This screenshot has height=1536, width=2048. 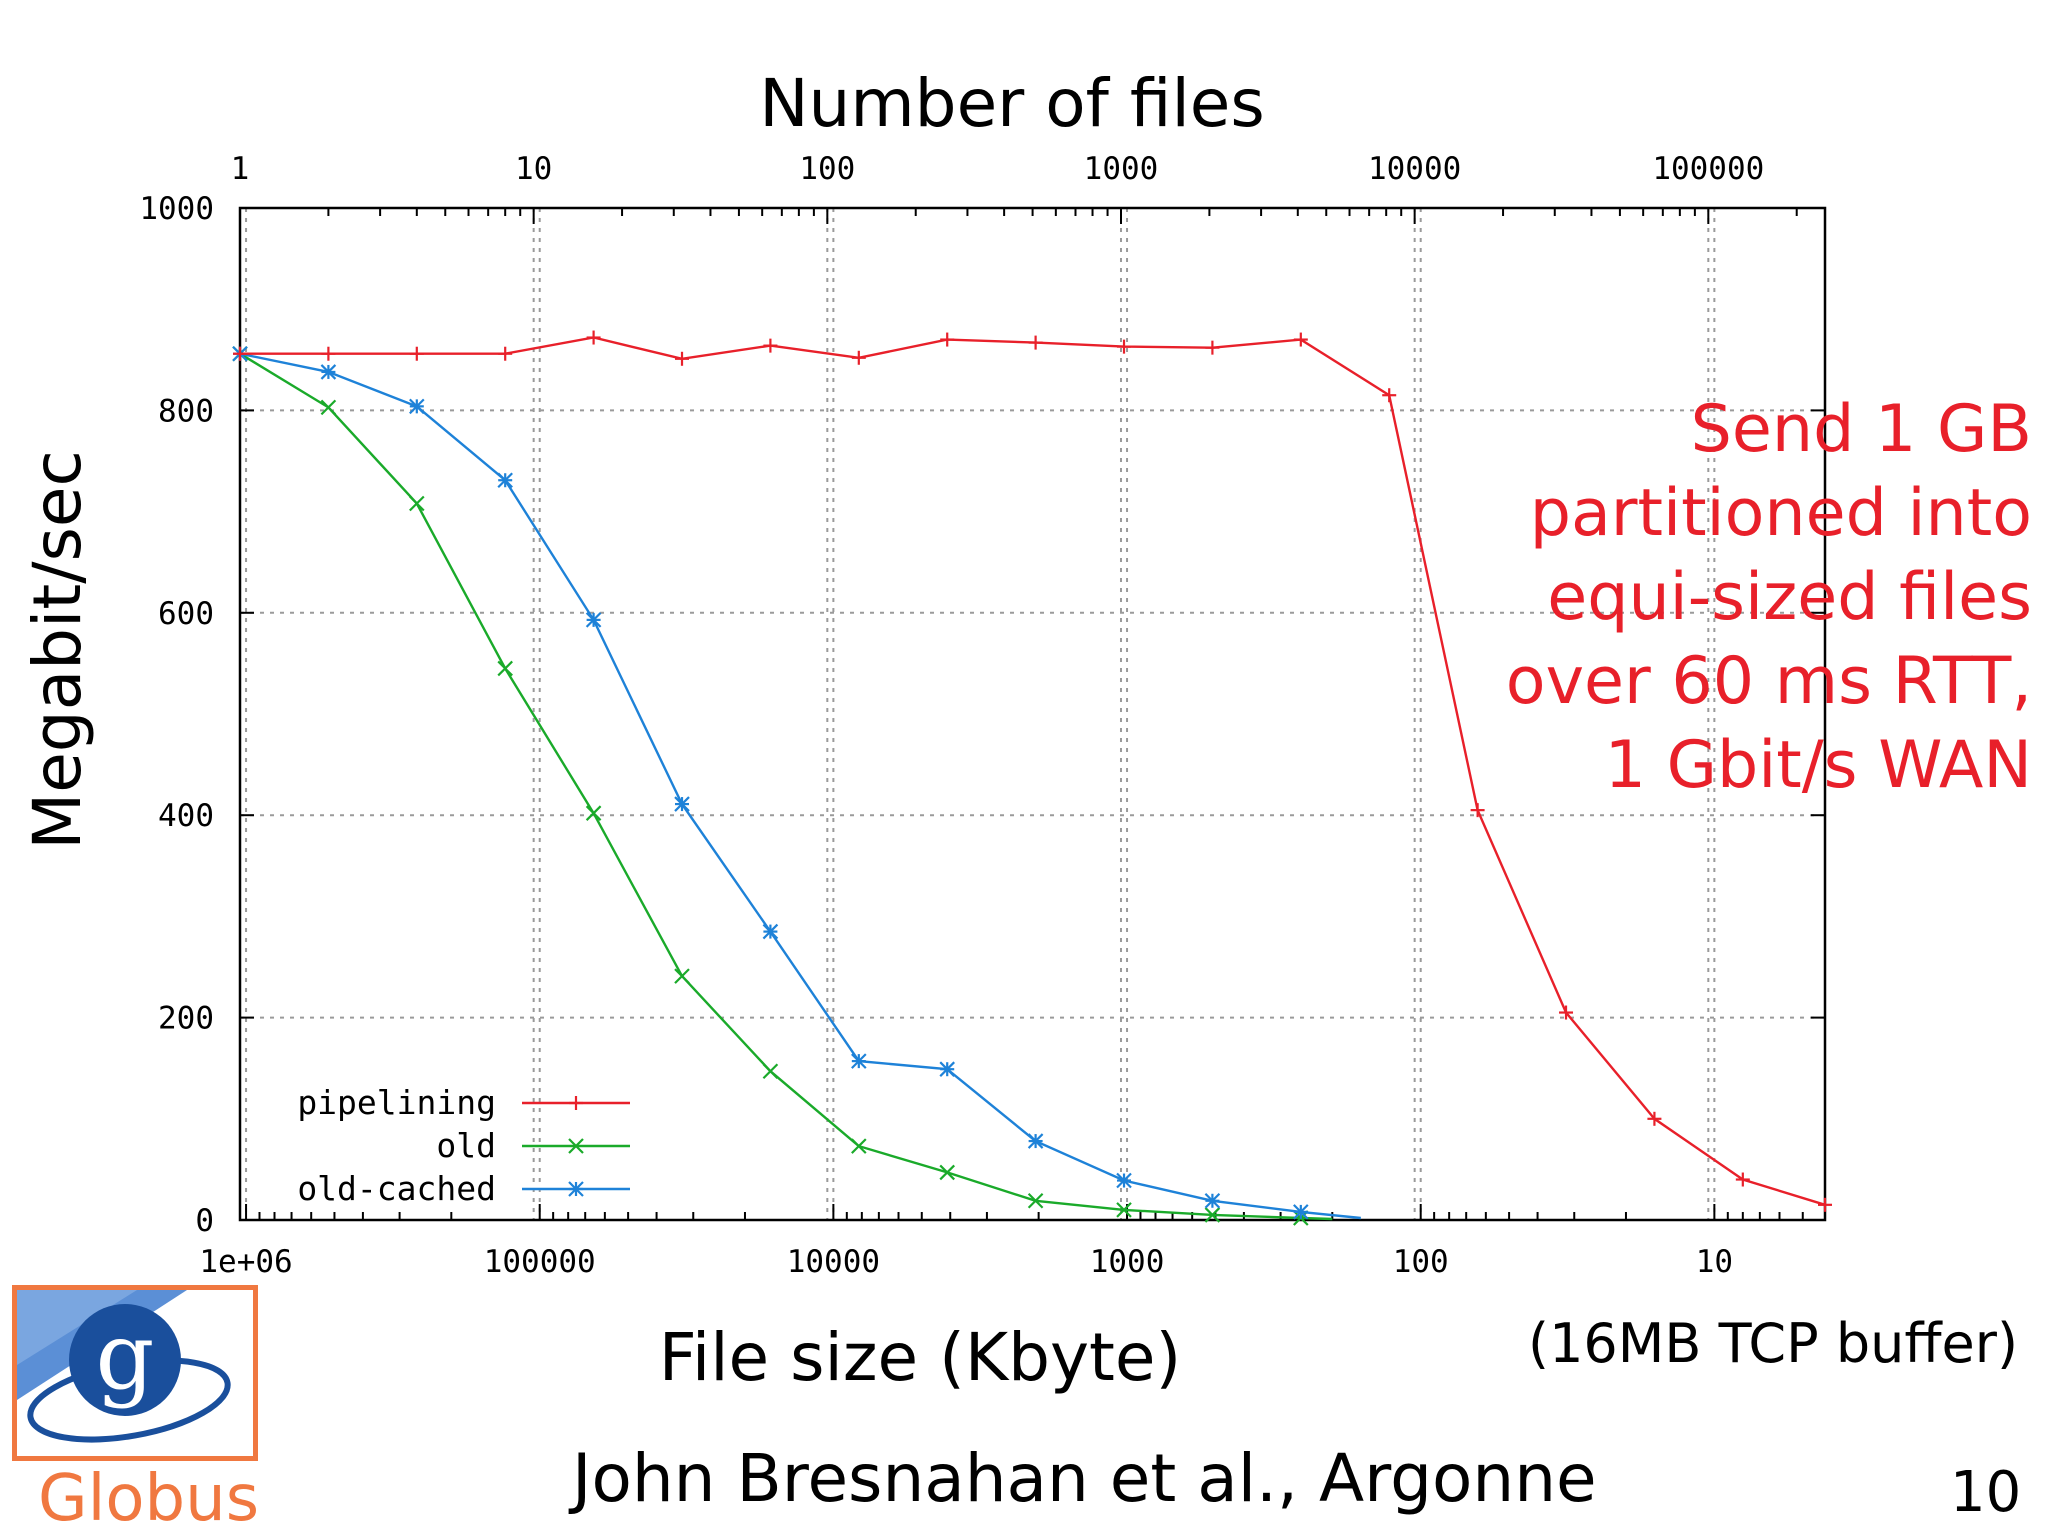 I want to click on y-tick-label: 400, so click(x=186, y=816).